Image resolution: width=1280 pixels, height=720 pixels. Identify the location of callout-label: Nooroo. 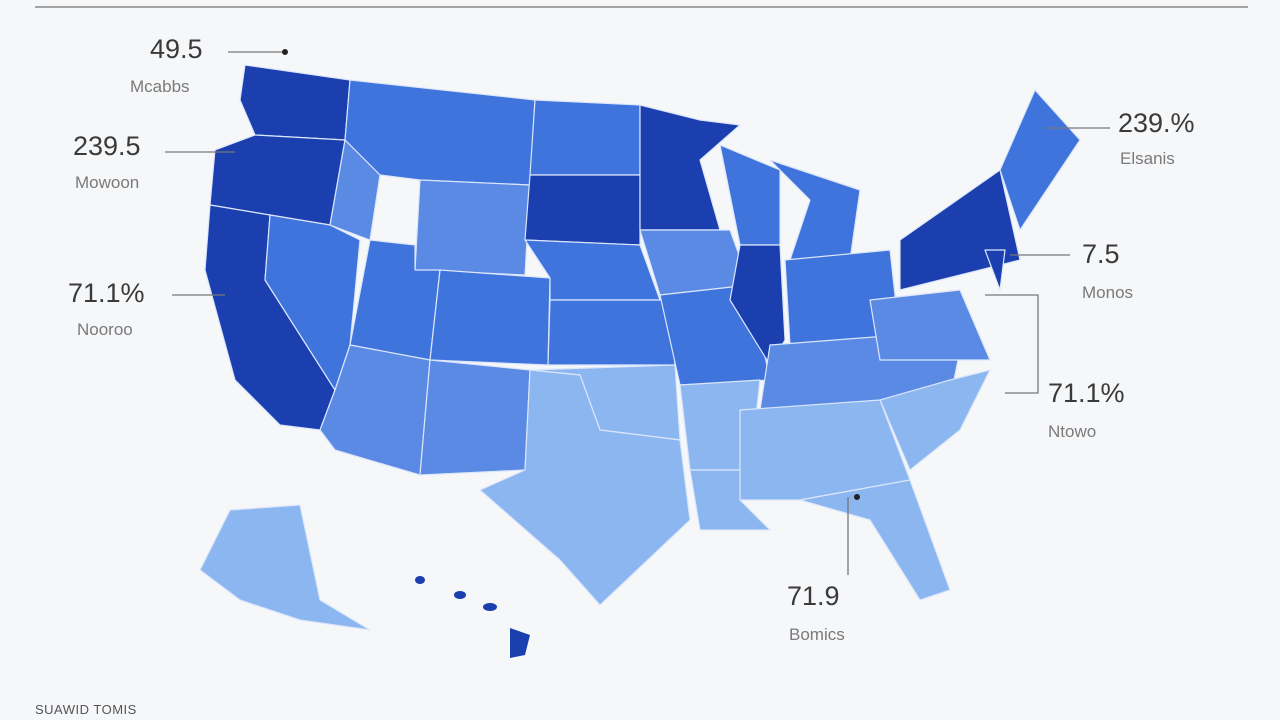
(105, 329).